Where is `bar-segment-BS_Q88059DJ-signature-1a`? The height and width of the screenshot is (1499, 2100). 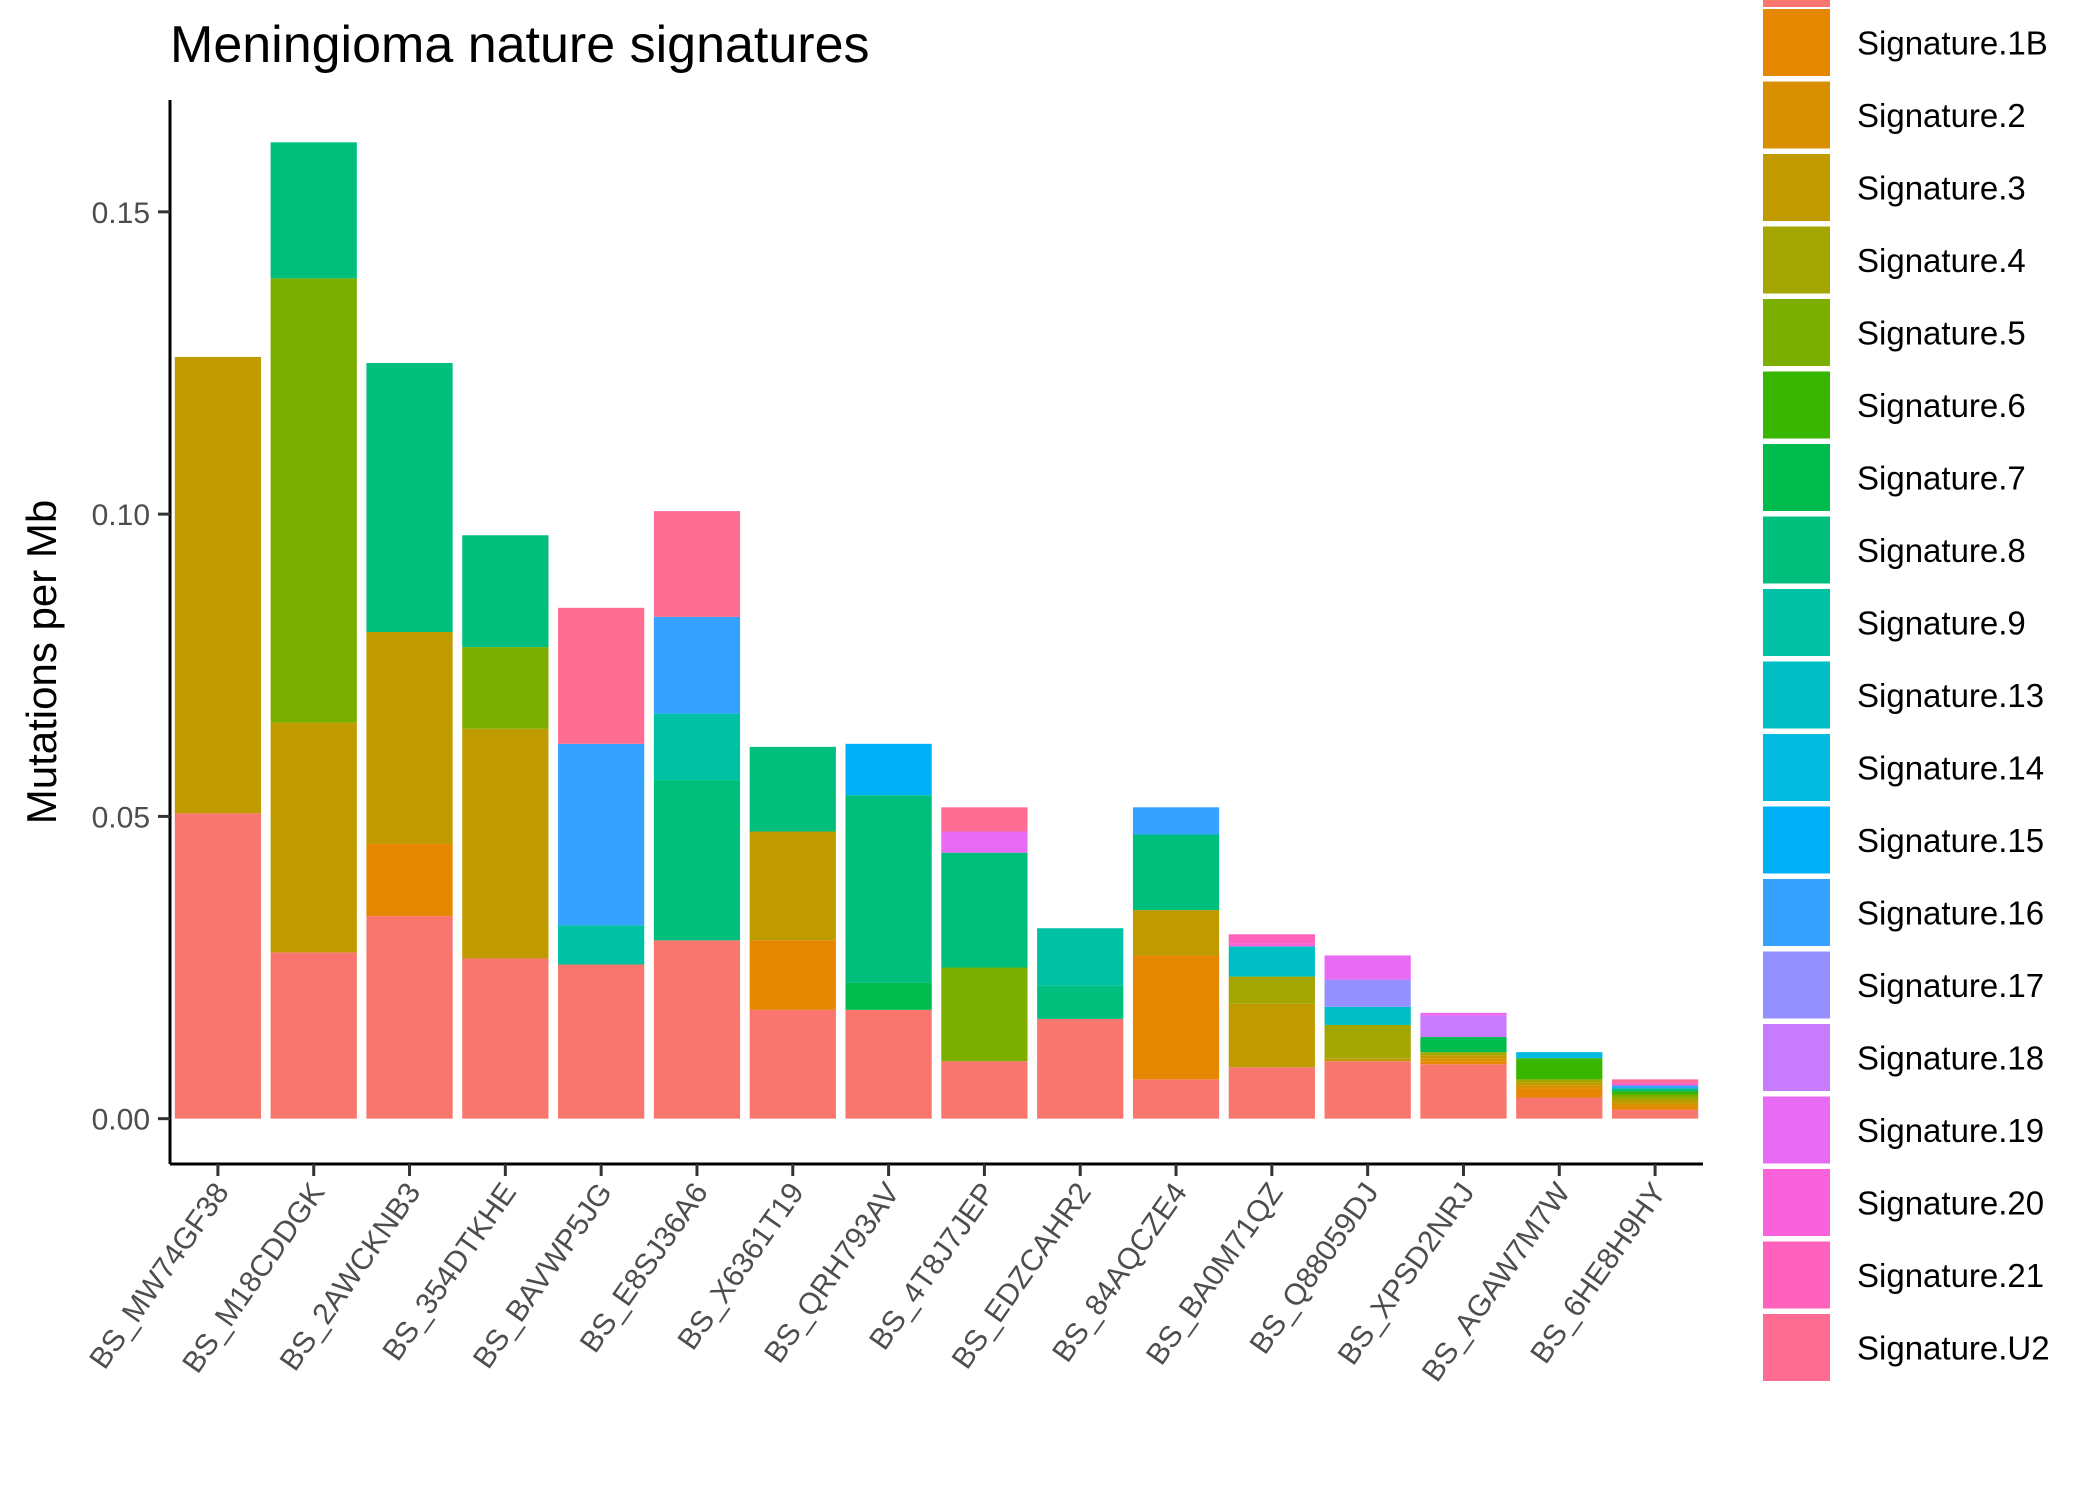 bar-segment-BS_Q88059DJ-signature-1a is located at coordinates (1367, 1090).